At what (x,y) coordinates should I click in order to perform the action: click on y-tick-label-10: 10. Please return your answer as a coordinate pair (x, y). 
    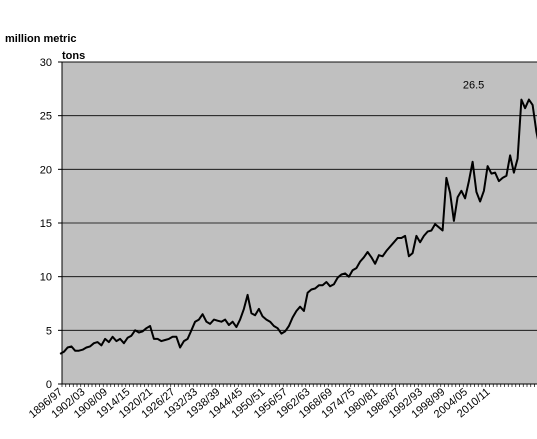
    Looking at the image, I should click on (46, 278).